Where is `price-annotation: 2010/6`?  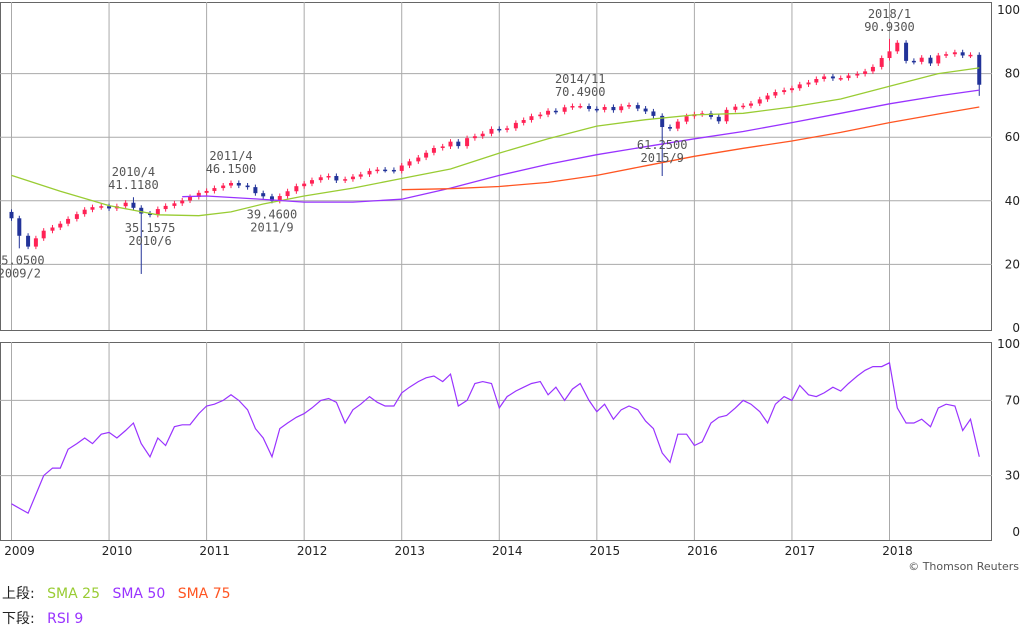 price-annotation: 2010/6 is located at coordinates (149, 241).